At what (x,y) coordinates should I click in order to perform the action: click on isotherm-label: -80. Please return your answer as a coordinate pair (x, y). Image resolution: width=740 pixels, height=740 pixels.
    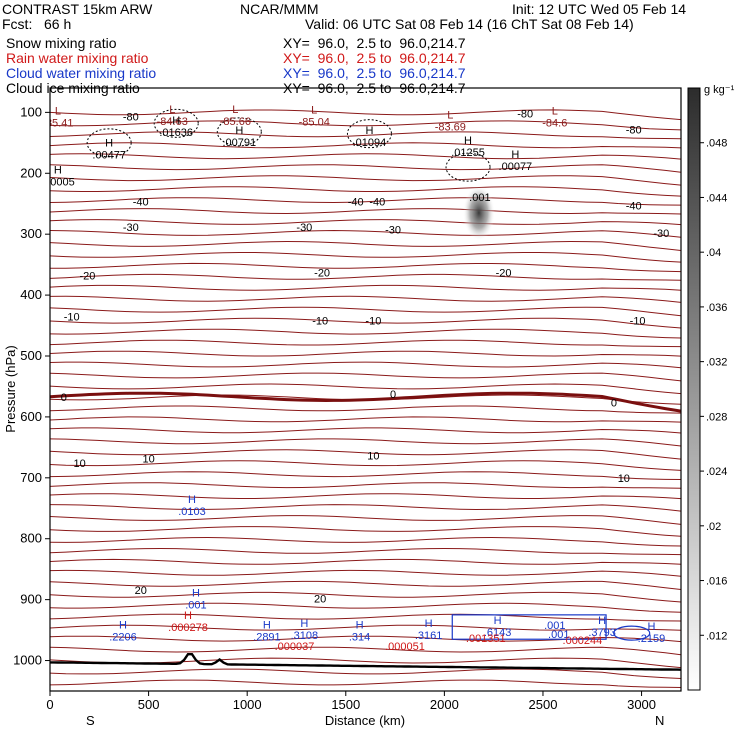
    Looking at the image, I should click on (525, 115).